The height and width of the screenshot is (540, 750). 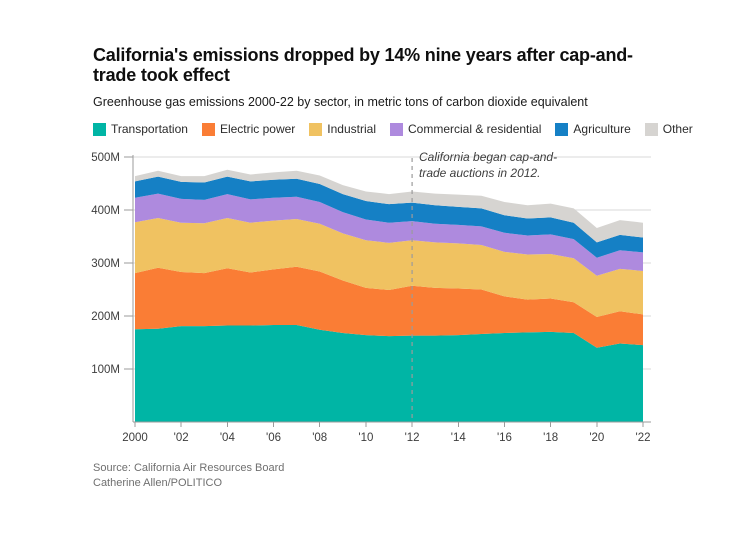 I want to click on area-other, so click(x=389, y=206).